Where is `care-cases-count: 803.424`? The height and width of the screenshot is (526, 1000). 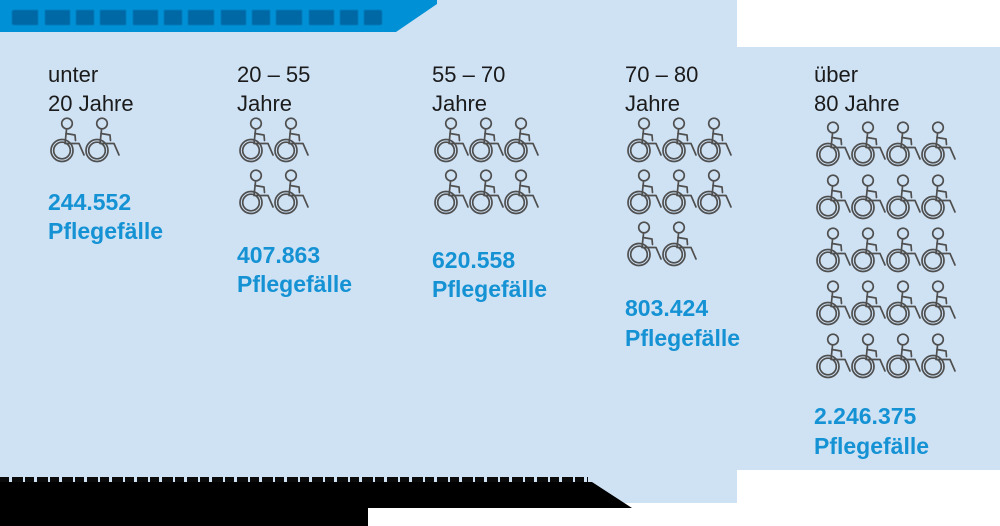
care-cases-count: 803.424 is located at coordinates (667, 308).